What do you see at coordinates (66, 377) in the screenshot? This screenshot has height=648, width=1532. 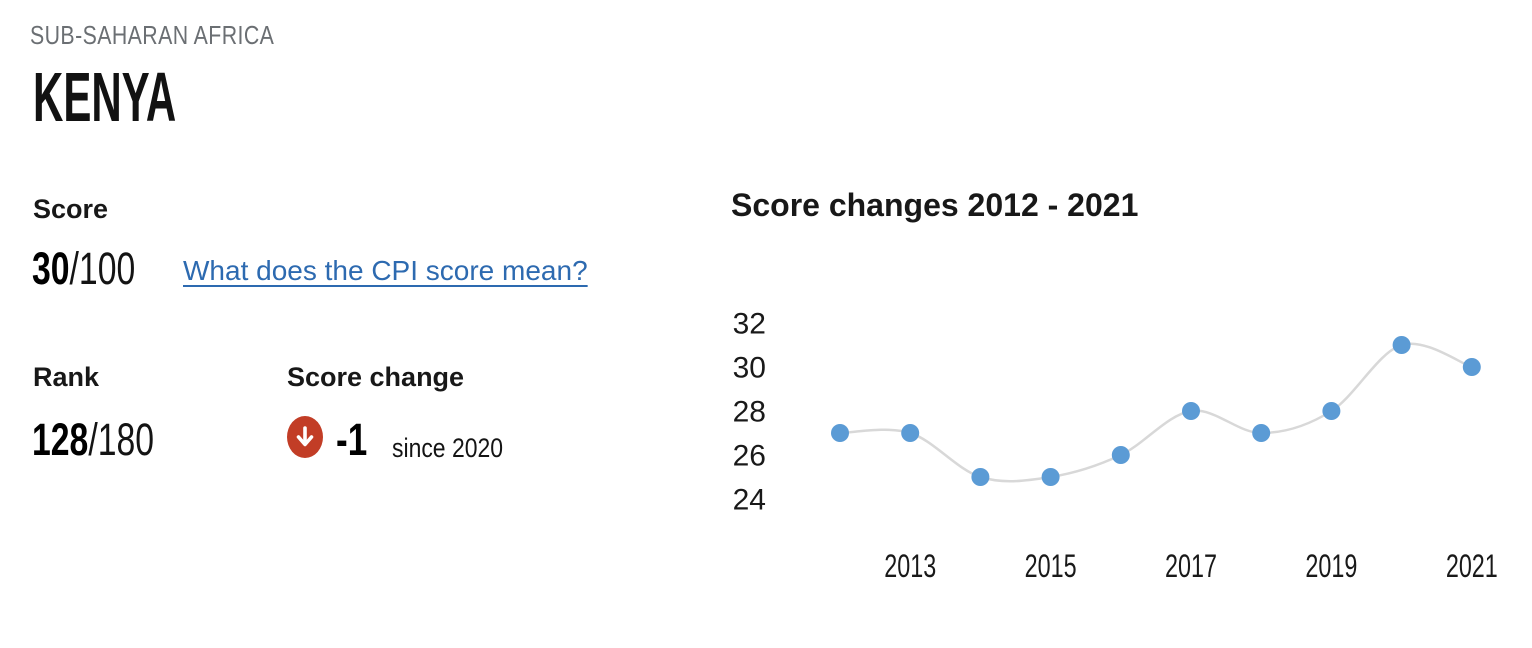 I see `rank-label: Rank` at bounding box center [66, 377].